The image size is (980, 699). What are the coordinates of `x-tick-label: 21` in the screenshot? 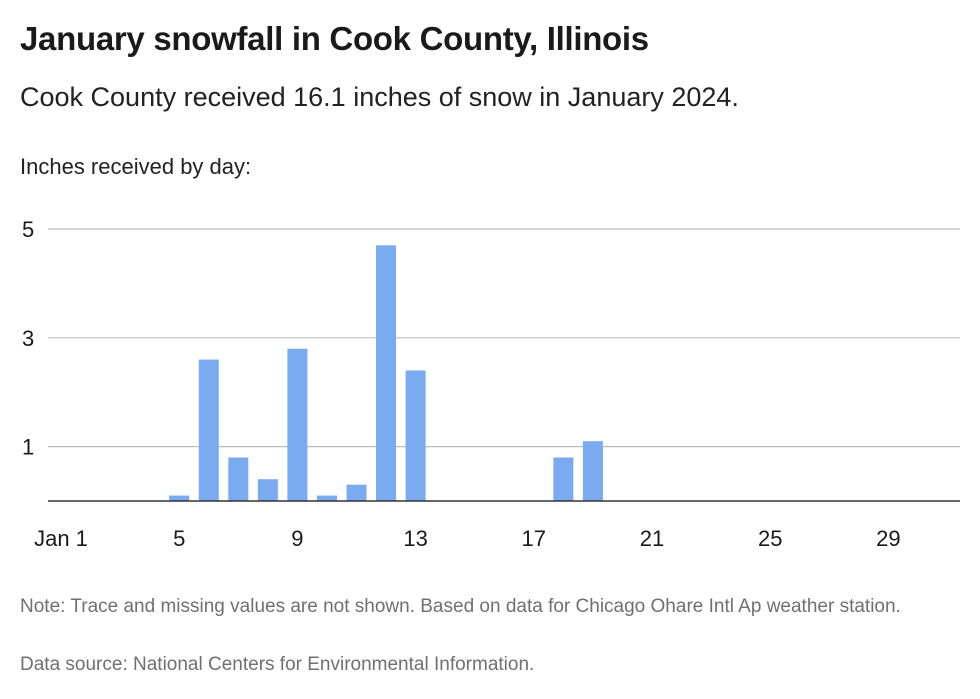 It's located at (652, 538).